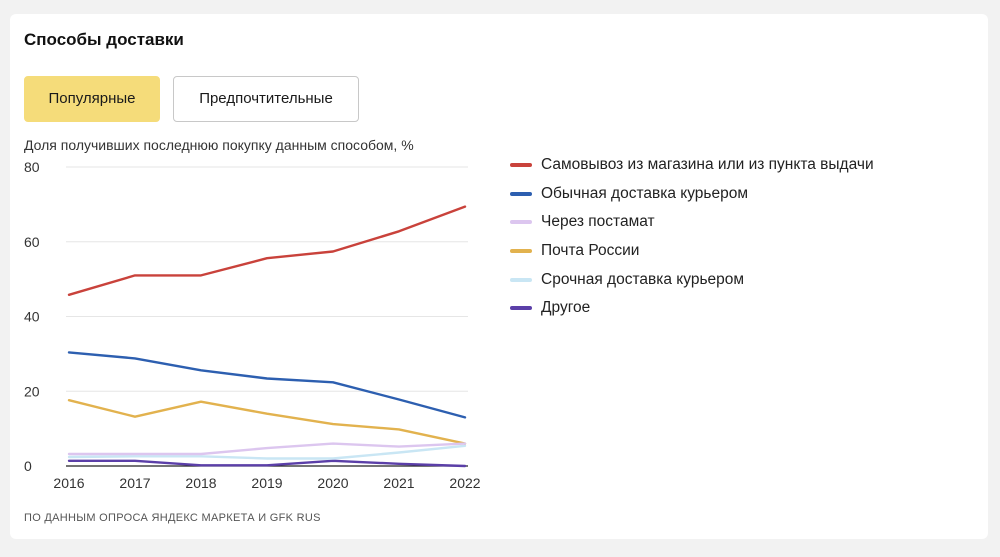  What do you see at coordinates (32, 167) in the screenshot?
I see `y-tick-label: 80` at bounding box center [32, 167].